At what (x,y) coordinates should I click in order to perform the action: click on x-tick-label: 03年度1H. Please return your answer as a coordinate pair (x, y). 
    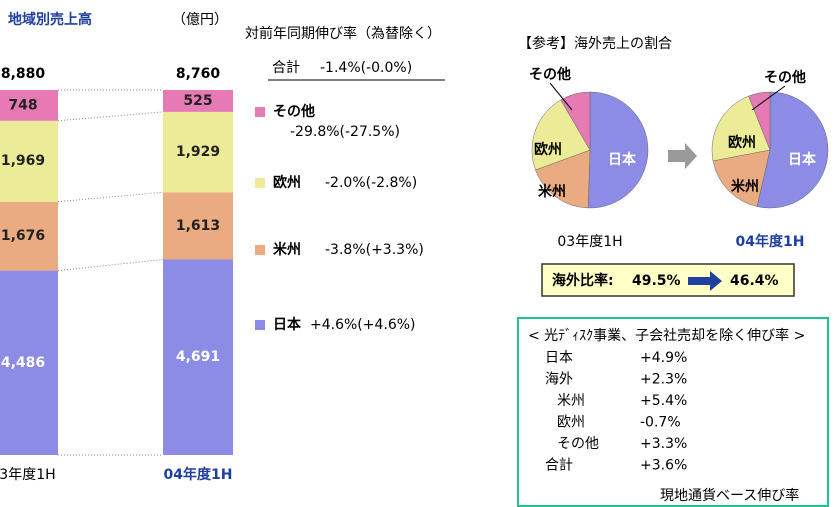
    Looking at the image, I should click on (28, 475).